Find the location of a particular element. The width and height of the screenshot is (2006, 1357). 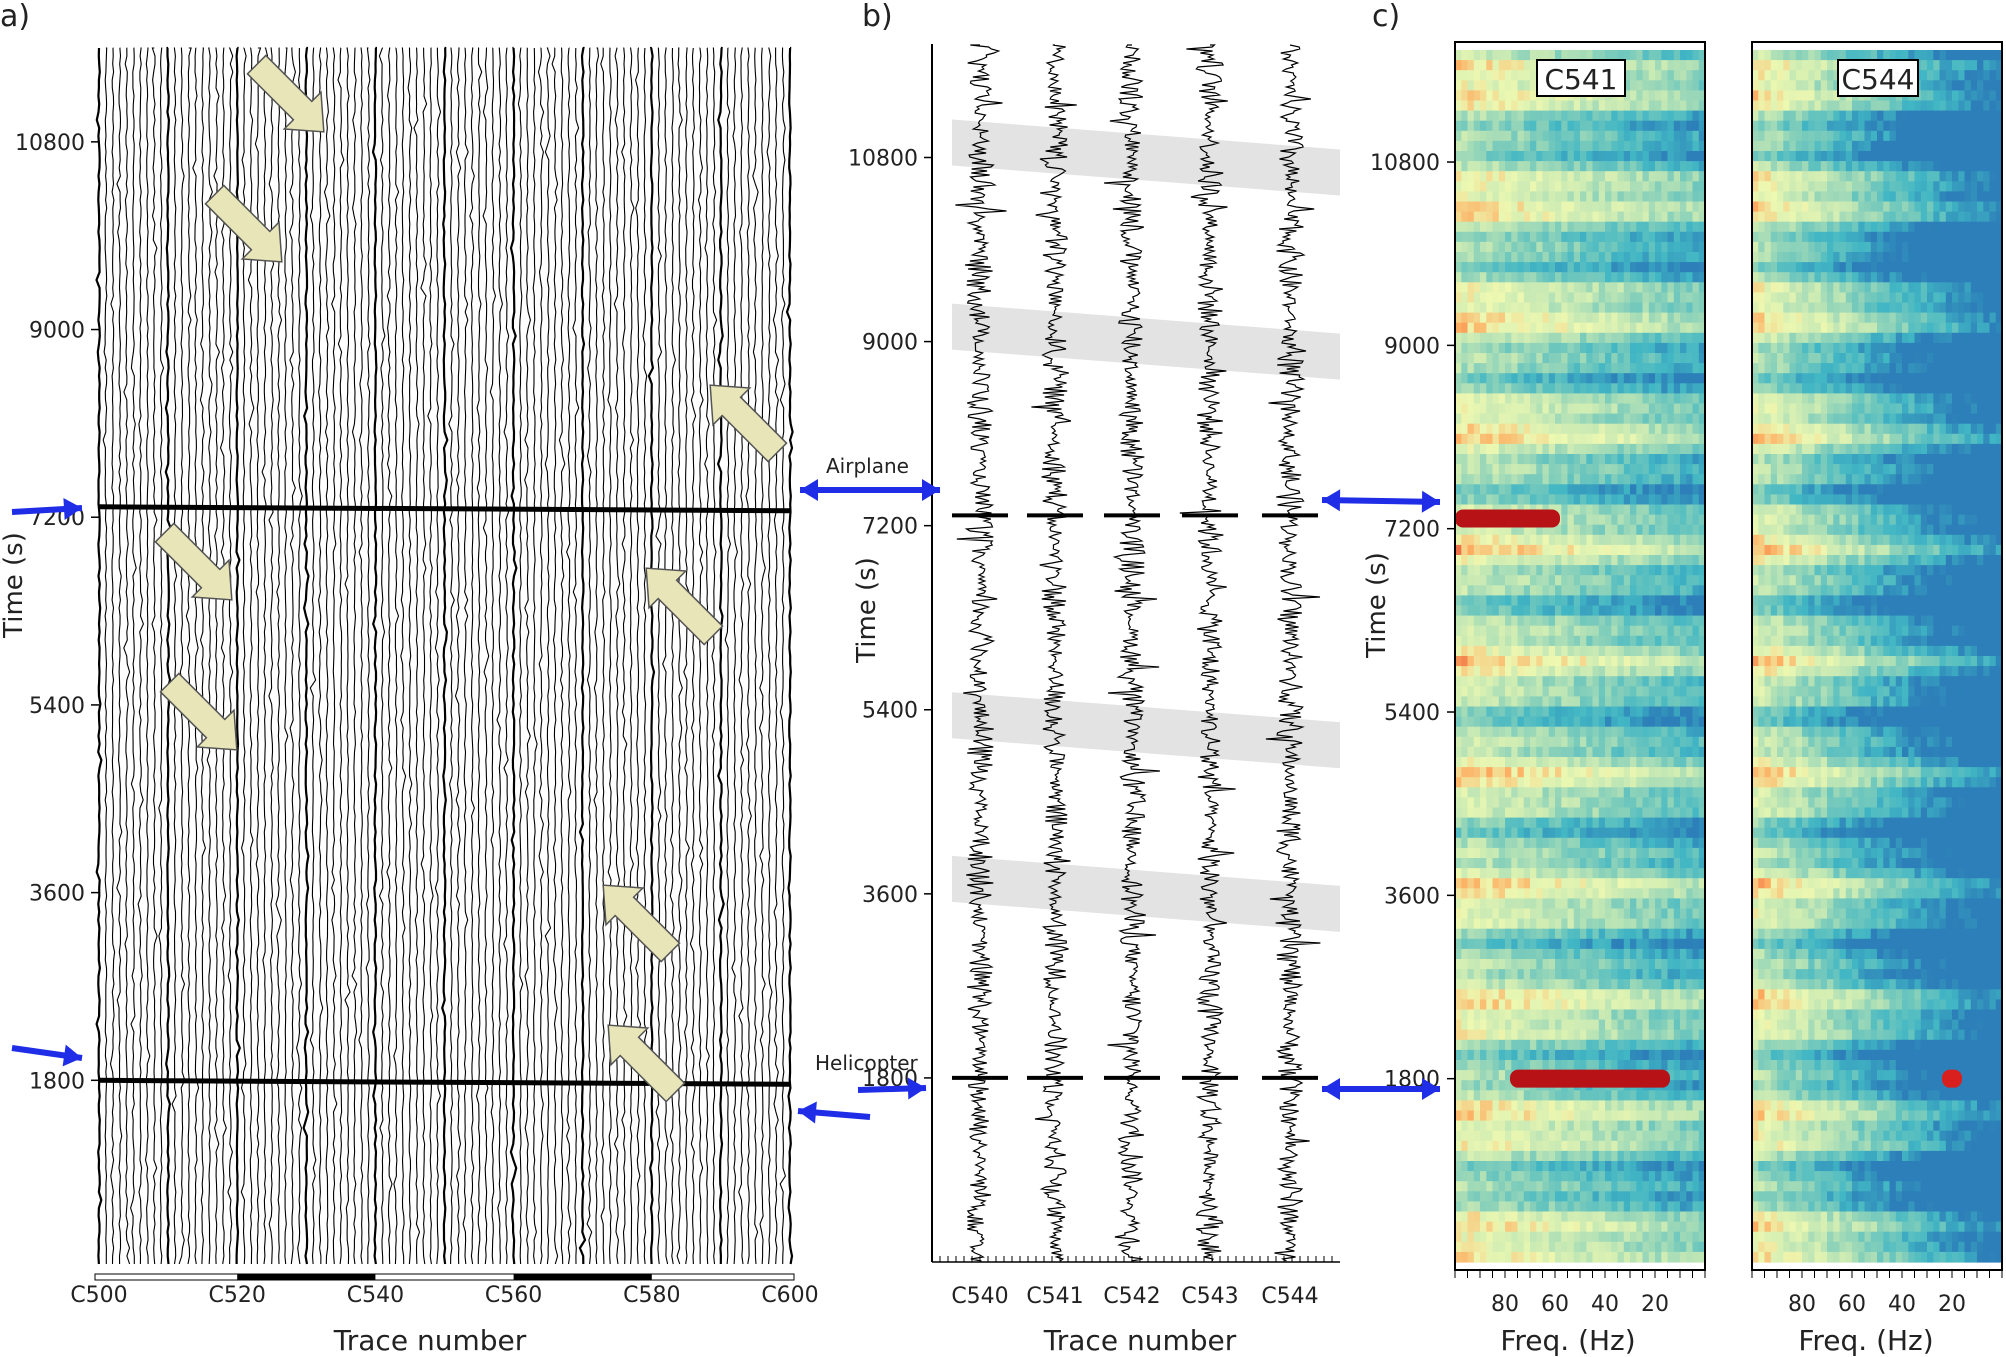

panel-a-trace-line is located at coordinates (535, 656).